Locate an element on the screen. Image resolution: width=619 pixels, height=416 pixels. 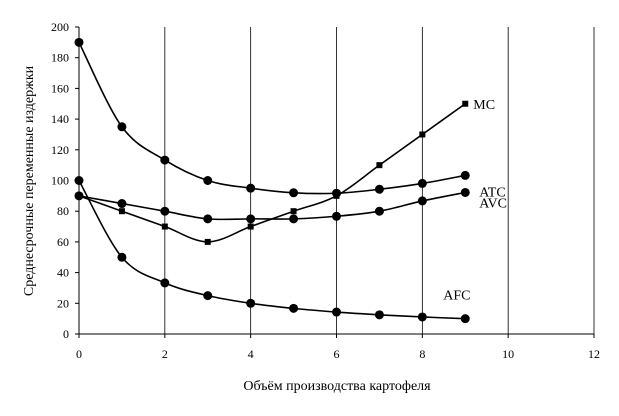
x-tick-label: 6 is located at coordinates (337, 354).